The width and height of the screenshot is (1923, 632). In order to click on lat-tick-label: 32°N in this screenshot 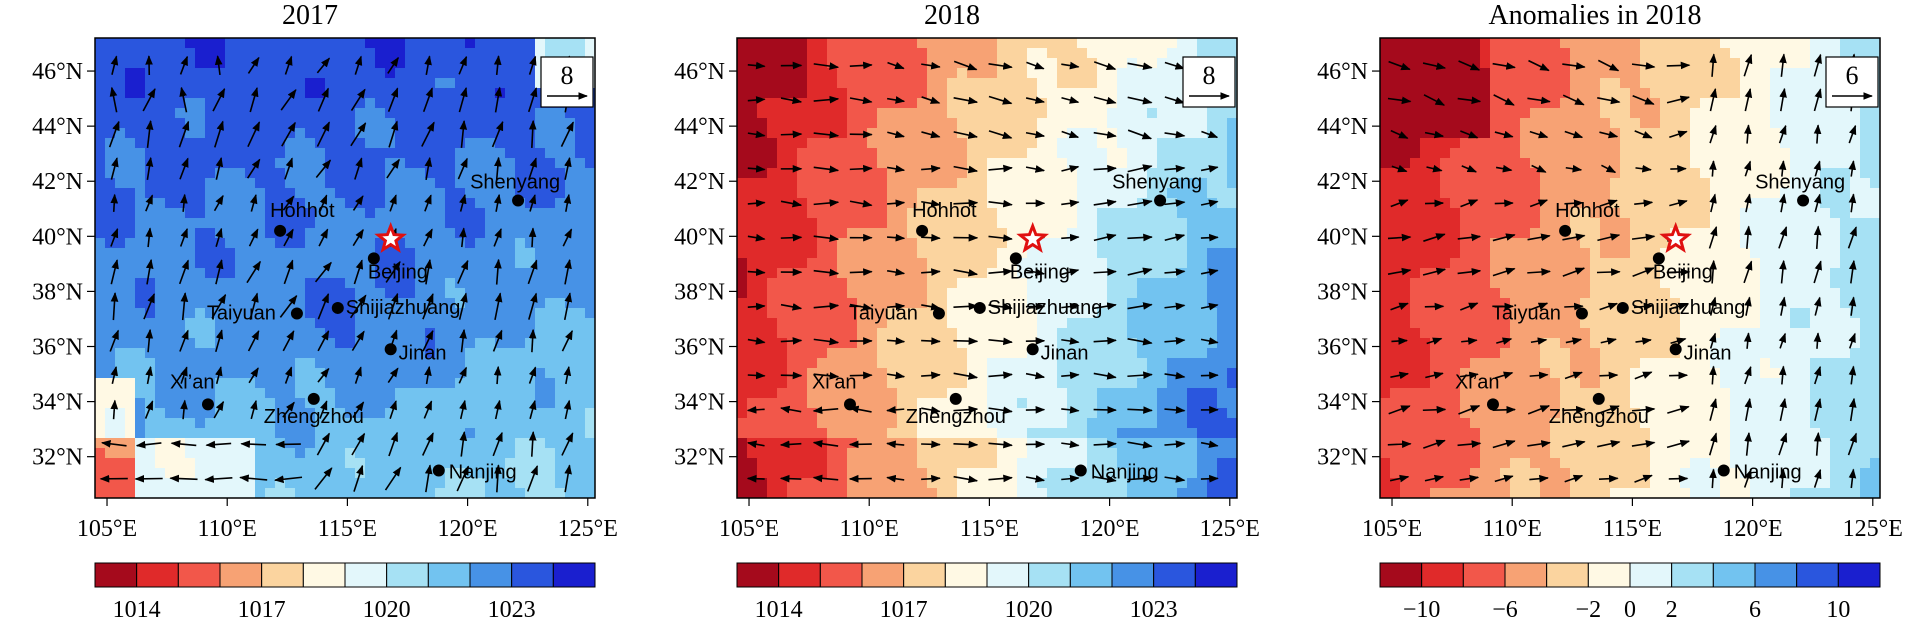, I will do `click(699, 458)`.